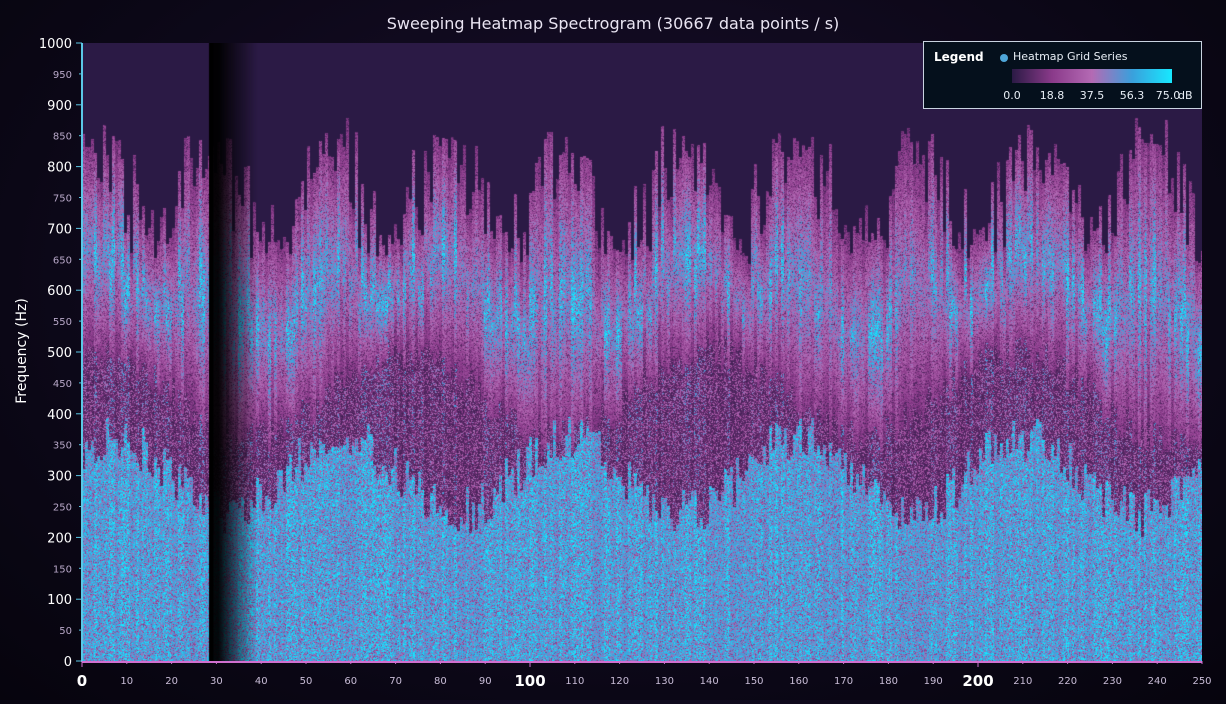 Image resolution: width=1226 pixels, height=704 pixels. Describe the element at coordinates (1185, 95) in the screenshot. I see `legend-unit-label: dB` at that location.